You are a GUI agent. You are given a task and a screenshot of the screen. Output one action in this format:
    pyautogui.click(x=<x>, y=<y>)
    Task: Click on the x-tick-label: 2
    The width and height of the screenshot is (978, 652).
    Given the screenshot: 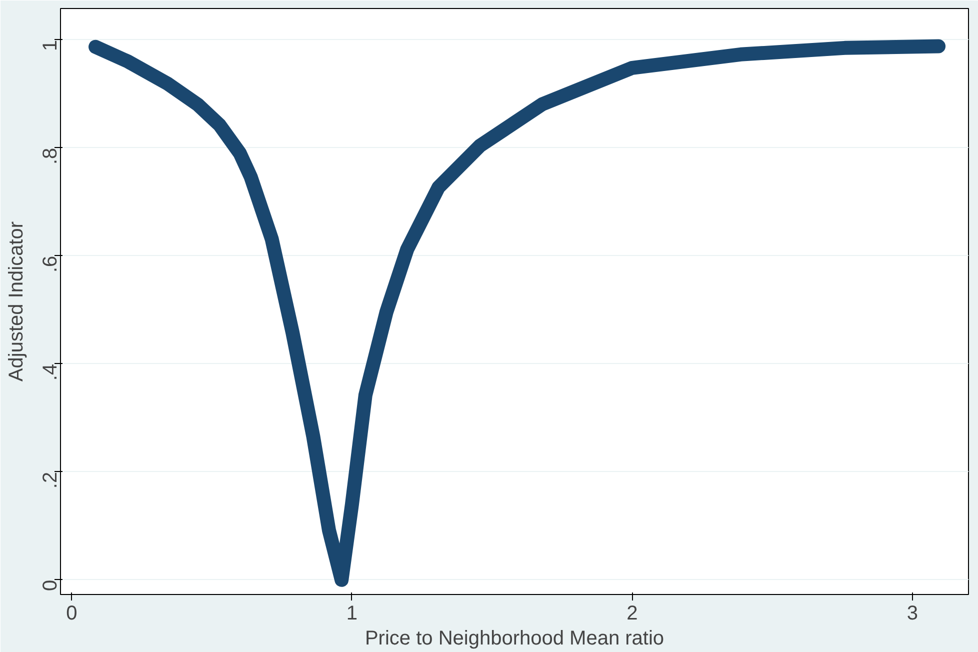 What is the action you would take?
    pyautogui.click(x=632, y=613)
    